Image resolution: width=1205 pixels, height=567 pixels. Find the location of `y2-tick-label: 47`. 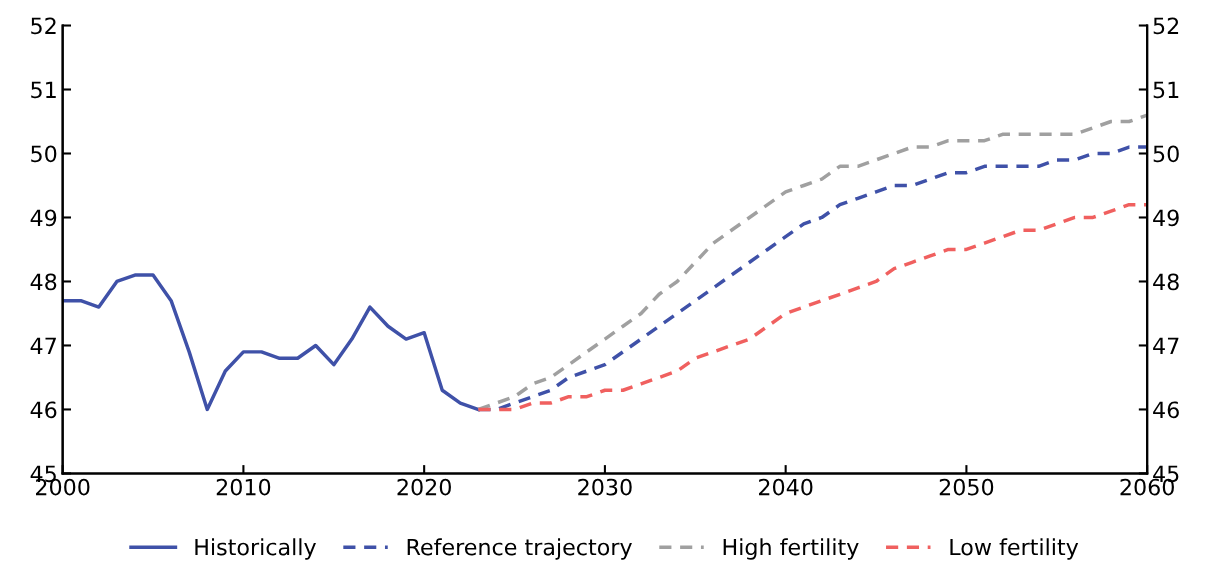

y2-tick-label: 47 is located at coordinates (1166, 345).